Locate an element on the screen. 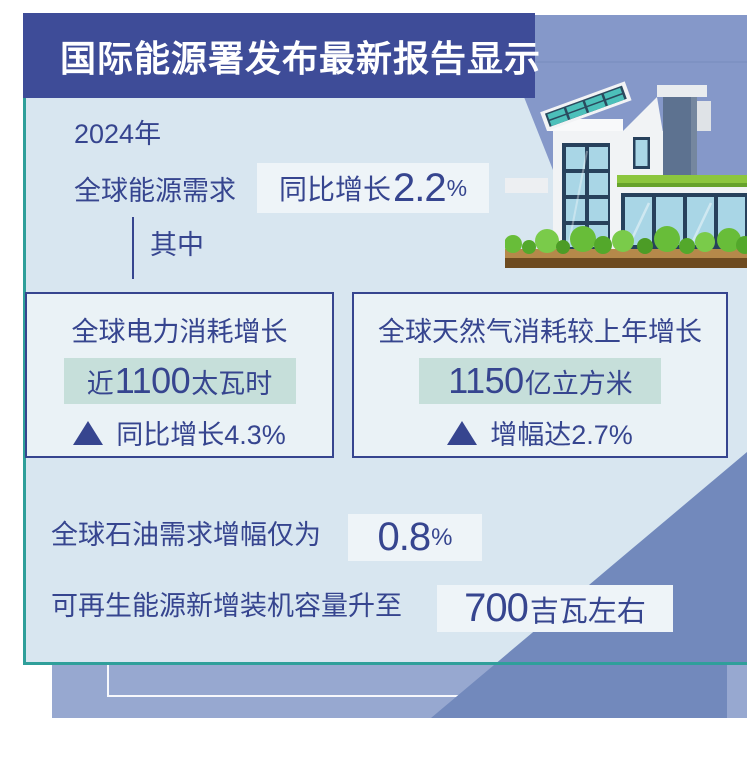  green-energy-building-illustration is located at coordinates (625, 141).